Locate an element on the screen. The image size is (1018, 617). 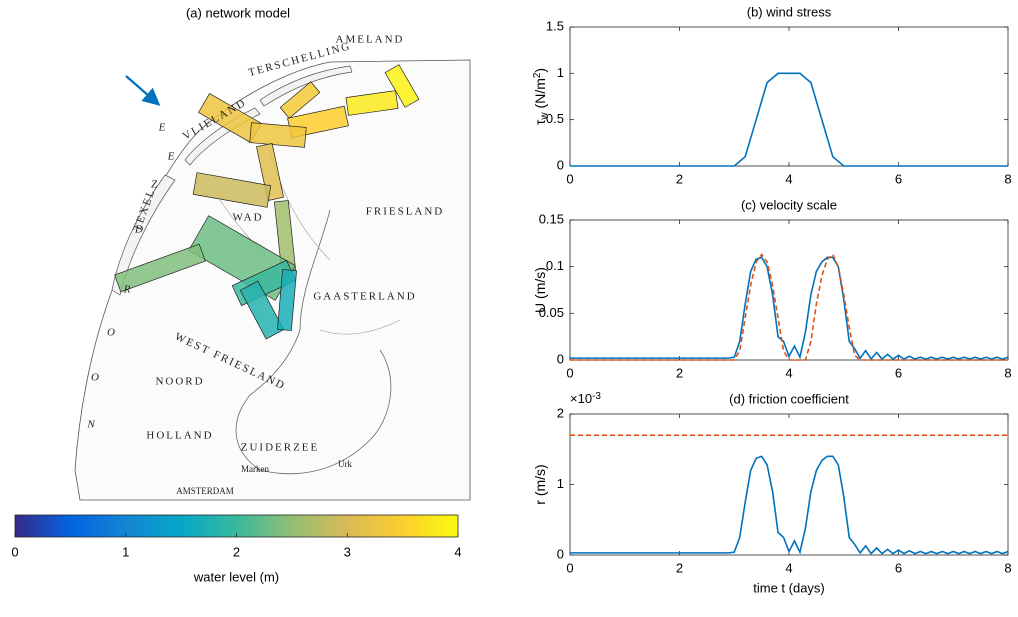
y-tick-label: 1.5 is located at coordinates (555, 25).